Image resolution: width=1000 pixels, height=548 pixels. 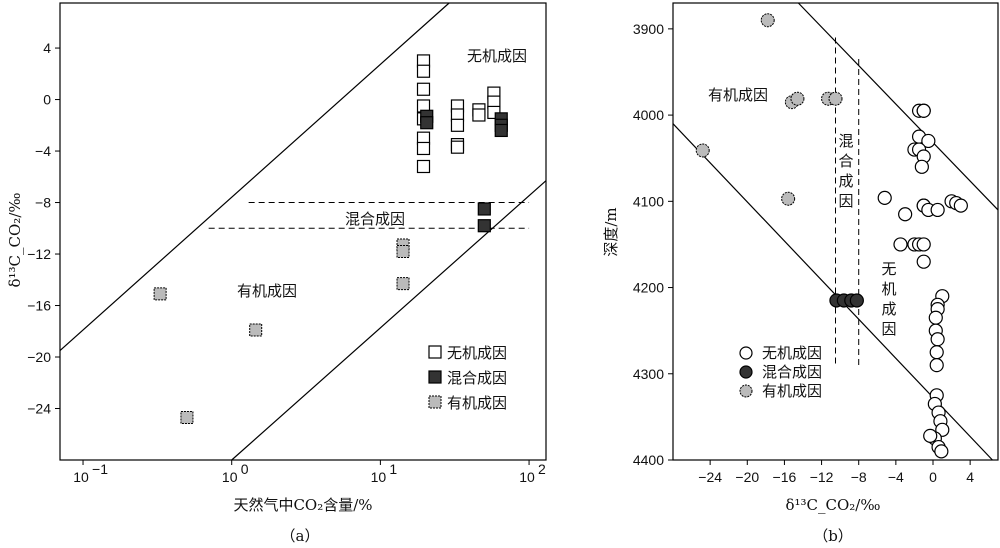 I want to click on legend-label-inorganic-b: 无机成因, so click(x=792, y=353).